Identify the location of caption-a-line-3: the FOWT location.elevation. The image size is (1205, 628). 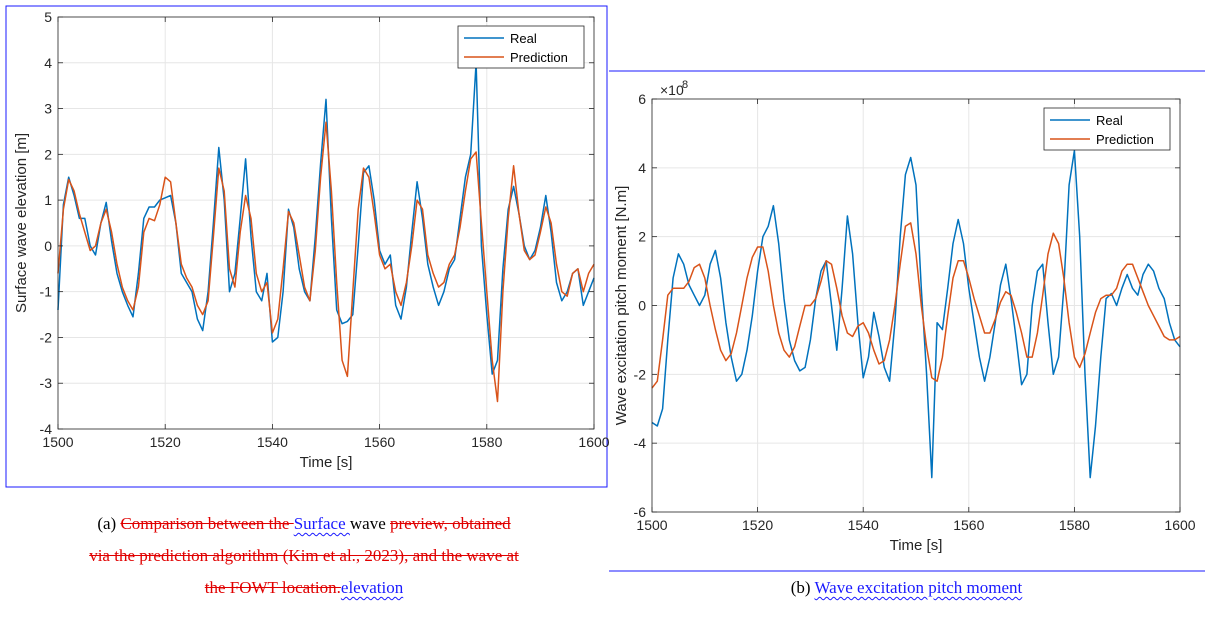
(304, 588).